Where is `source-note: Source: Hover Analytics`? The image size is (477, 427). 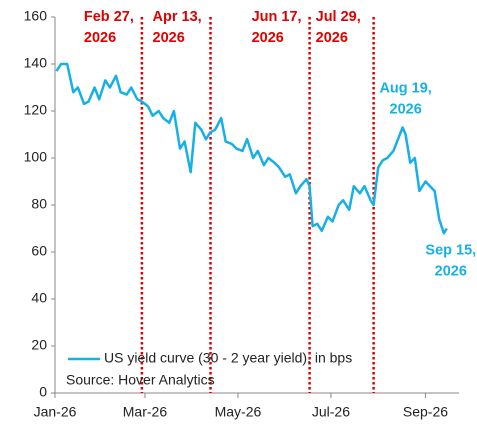
source-note: Source: Hover Analytics is located at coordinates (140, 380).